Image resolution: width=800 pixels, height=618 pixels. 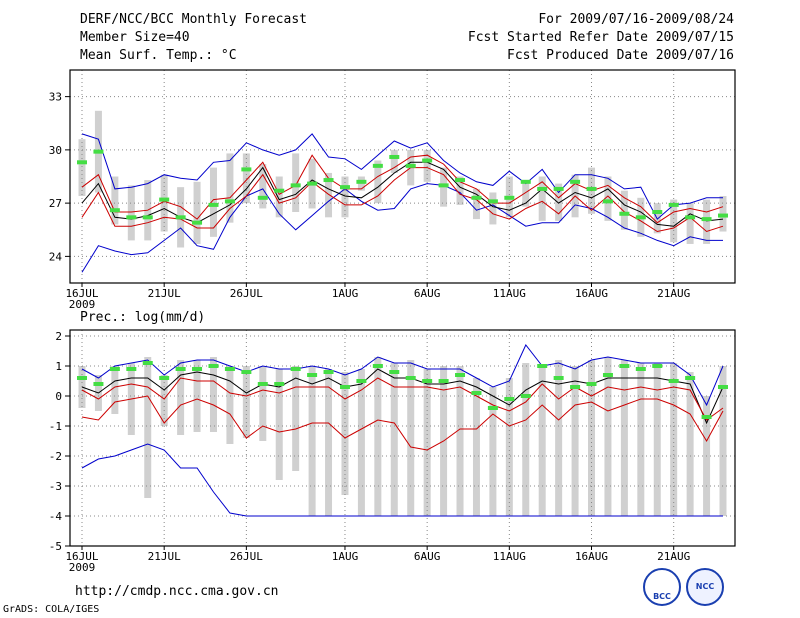 I want to click on series-line-upper, so click(x=402, y=189).